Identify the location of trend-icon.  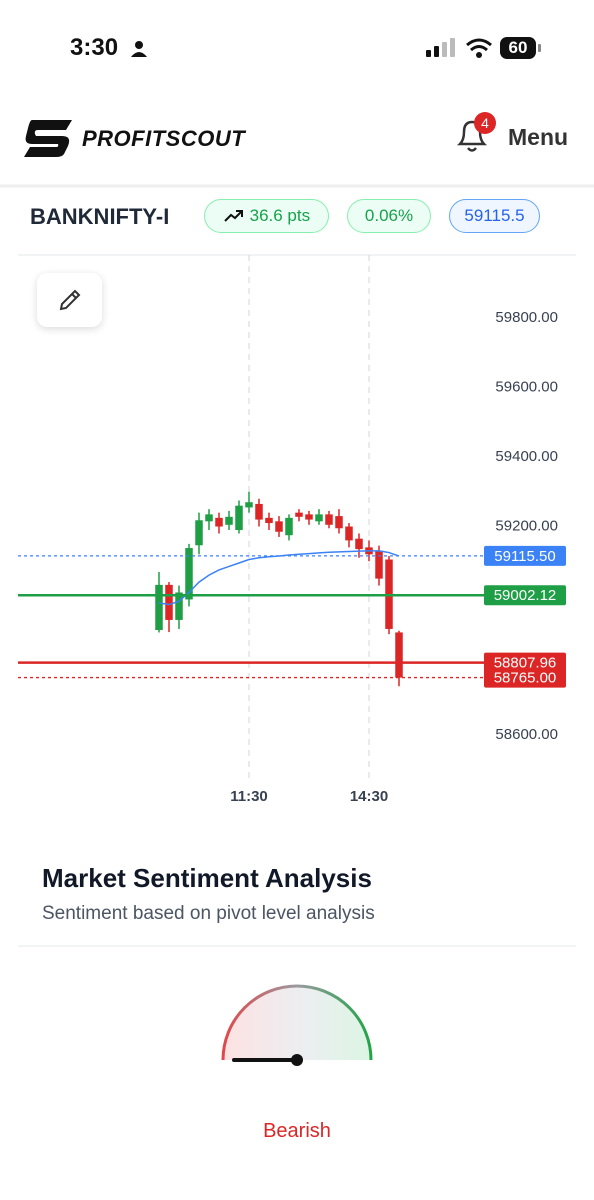
(233, 216).